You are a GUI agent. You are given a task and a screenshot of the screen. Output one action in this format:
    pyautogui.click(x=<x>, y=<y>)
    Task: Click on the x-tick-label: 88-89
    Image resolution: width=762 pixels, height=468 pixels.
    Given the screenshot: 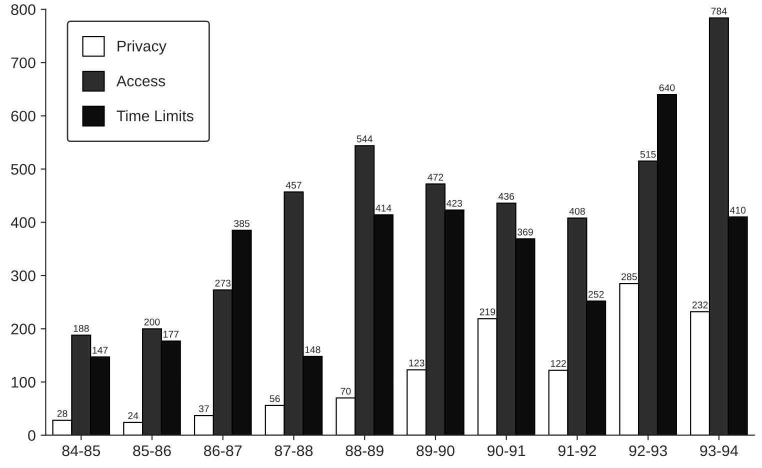 What is the action you would take?
    pyautogui.click(x=365, y=450)
    